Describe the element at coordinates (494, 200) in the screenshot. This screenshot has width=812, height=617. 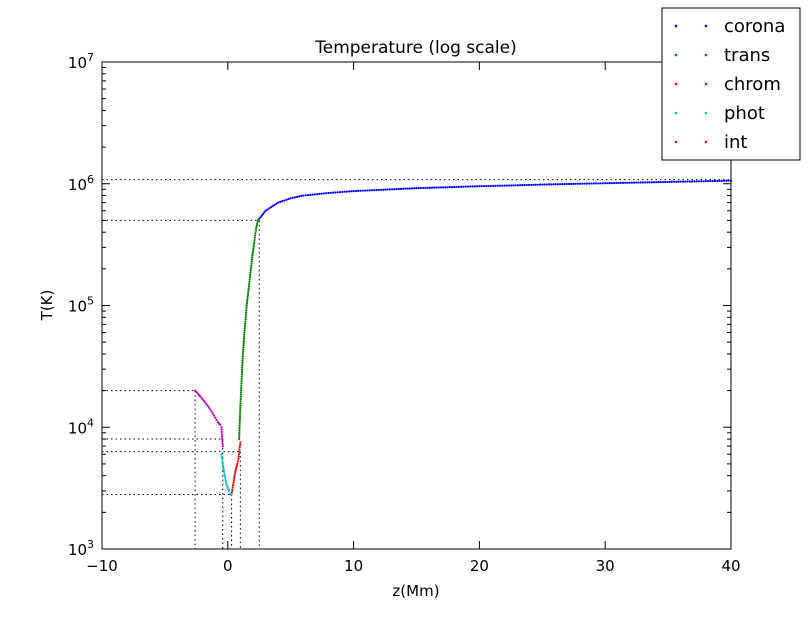
I see `series-corona` at that location.